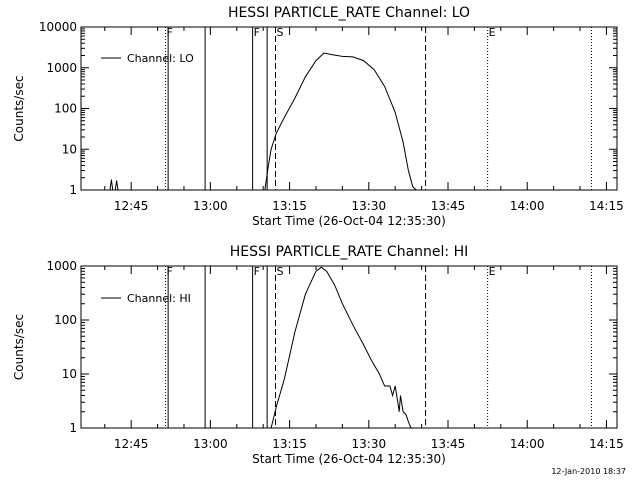 This screenshot has height=480, width=640. Describe the element at coordinates (160, 58) in the screenshot. I see `legend-label: Channel: LO` at that location.